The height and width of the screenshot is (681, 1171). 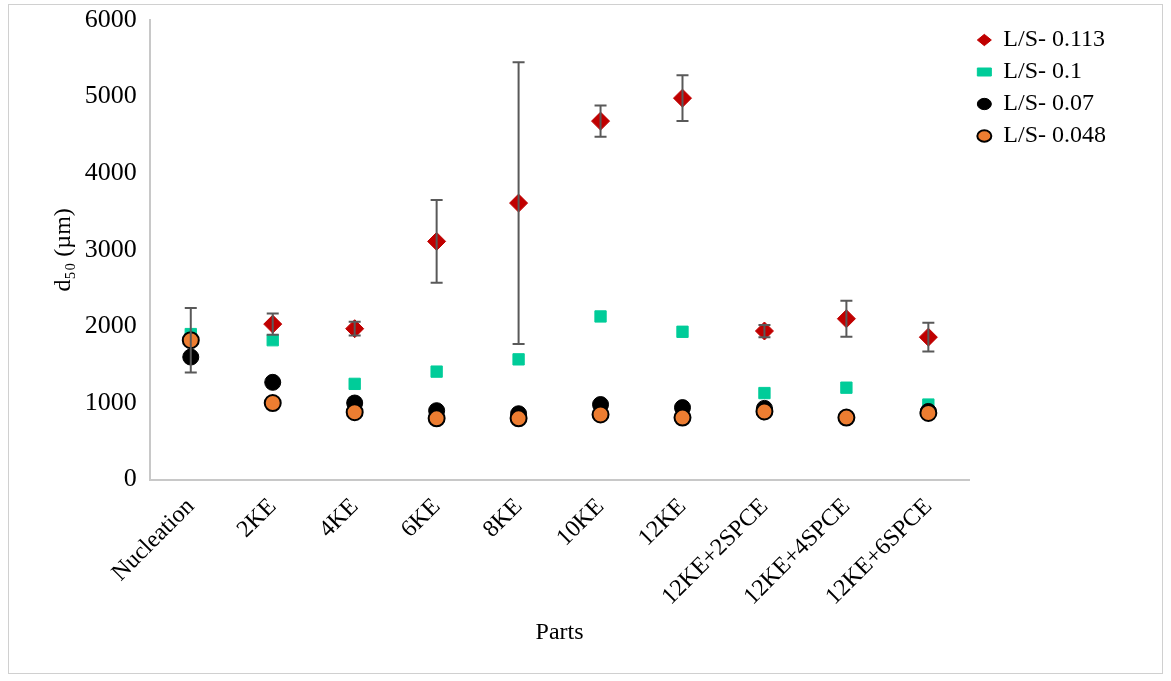 I want to click on y-tick-label: 2000, so click(x=110, y=325).